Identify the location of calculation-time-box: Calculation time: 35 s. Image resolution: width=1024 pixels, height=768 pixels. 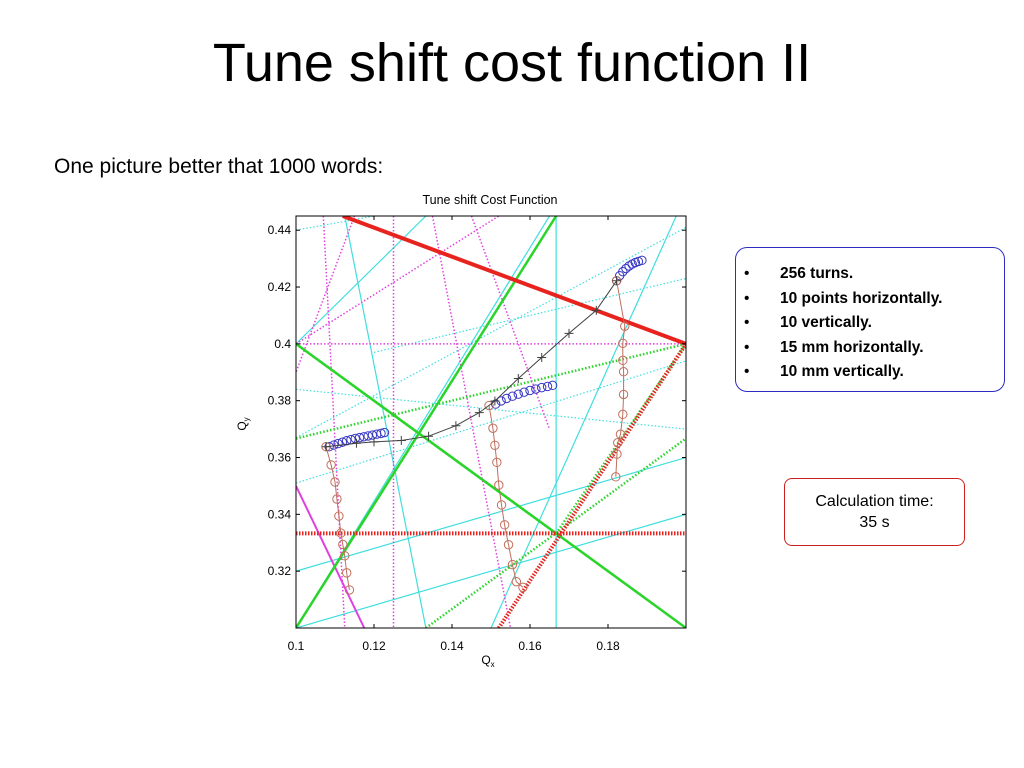
(874, 512).